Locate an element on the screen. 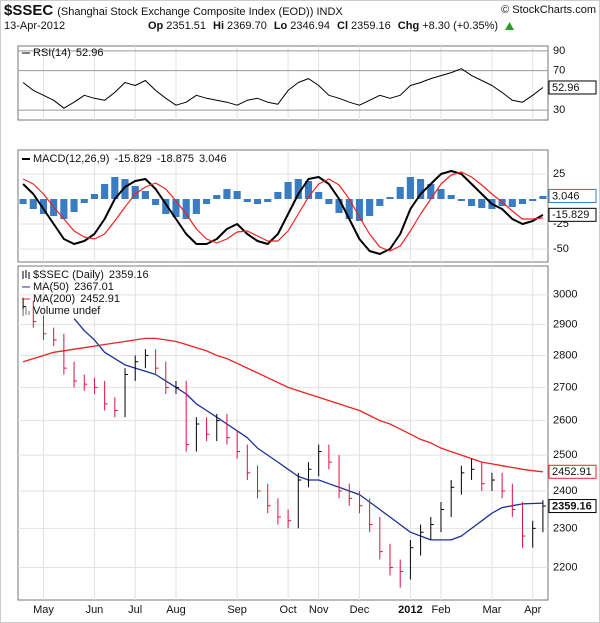 This screenshot has width=600, height=623. legend-text: MA(50) is located at coordinates (51, 287).